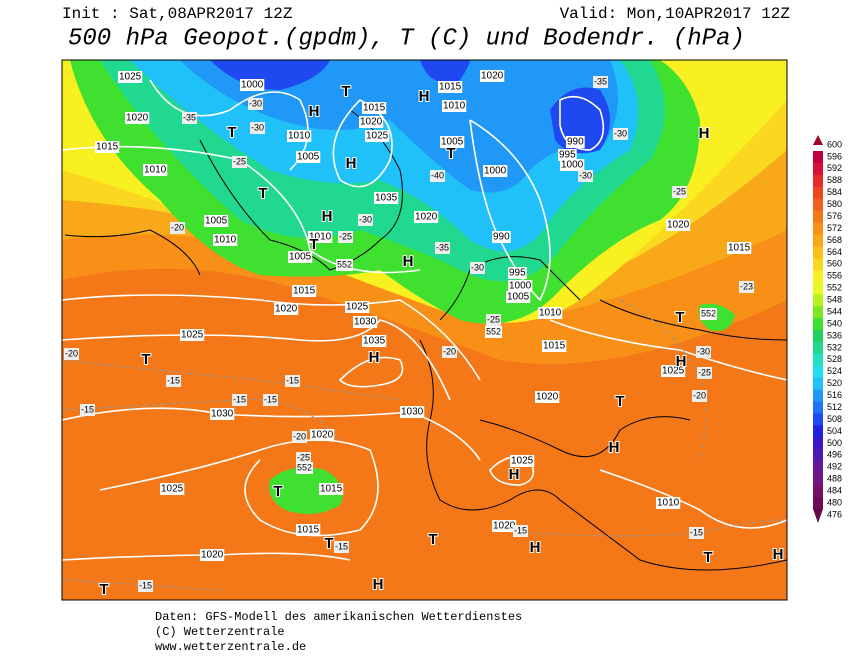  What do you see at coordinates (834, 407) in the screenshot?
I see `scale-label: 512` at bounding box center [834, 407].